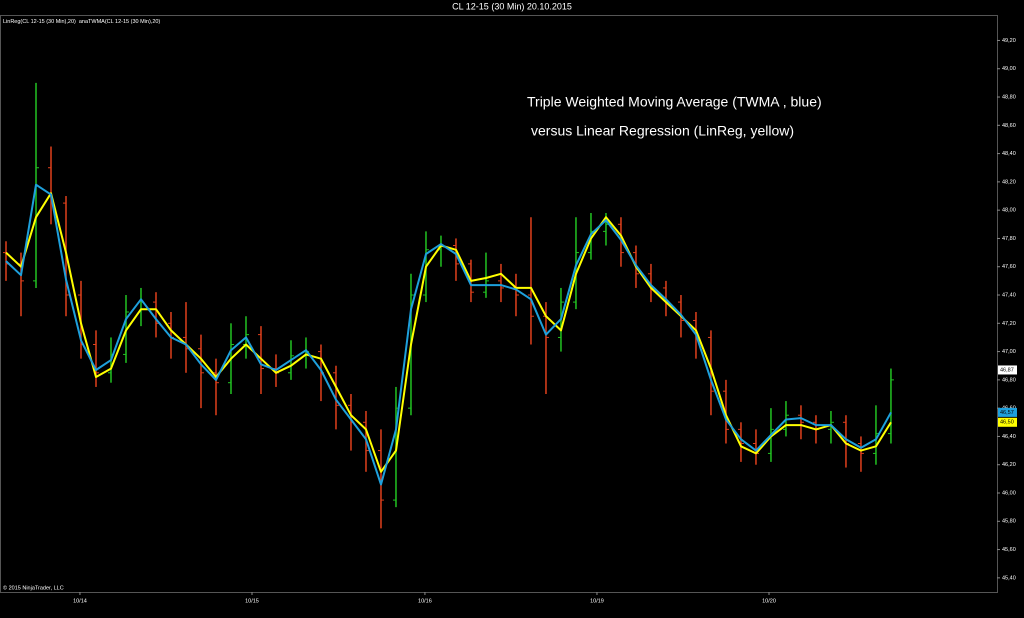  Describe the element at coordinates (512, 6) in the screenshot. I see `chart-title: CL 12-15 (30 Min) 20.10.2015` at that location.